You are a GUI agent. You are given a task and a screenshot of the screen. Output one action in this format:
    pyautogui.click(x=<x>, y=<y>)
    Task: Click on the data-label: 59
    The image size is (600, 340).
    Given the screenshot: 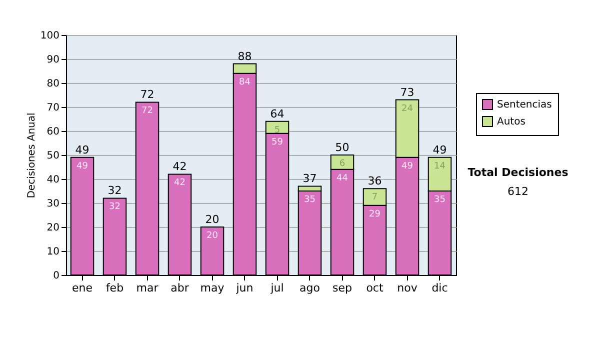 What is the action you would take?
    pyautogui.click(x=278, y=142)
    